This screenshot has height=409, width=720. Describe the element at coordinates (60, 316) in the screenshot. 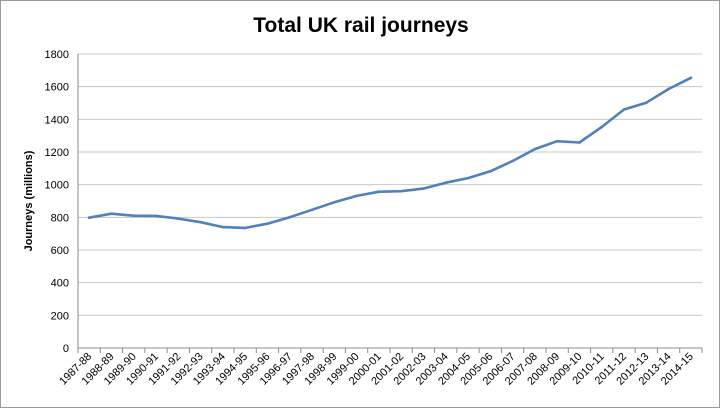

I see `y-tick-label: 200` at that location.